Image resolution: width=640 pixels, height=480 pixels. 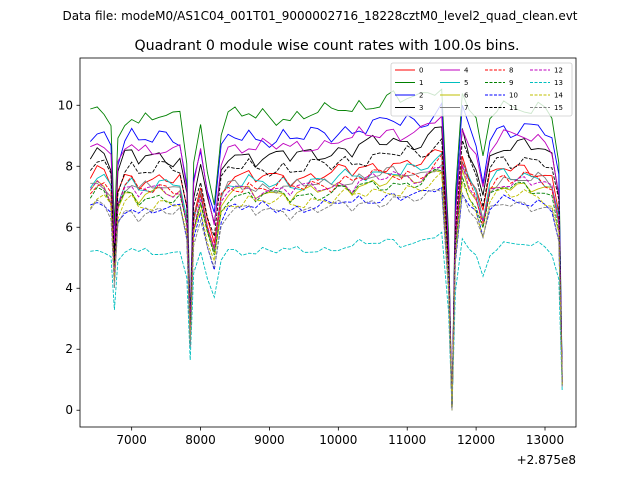 I want to click on x-offset-label: +2.875e8, so click(x=546, y=460).